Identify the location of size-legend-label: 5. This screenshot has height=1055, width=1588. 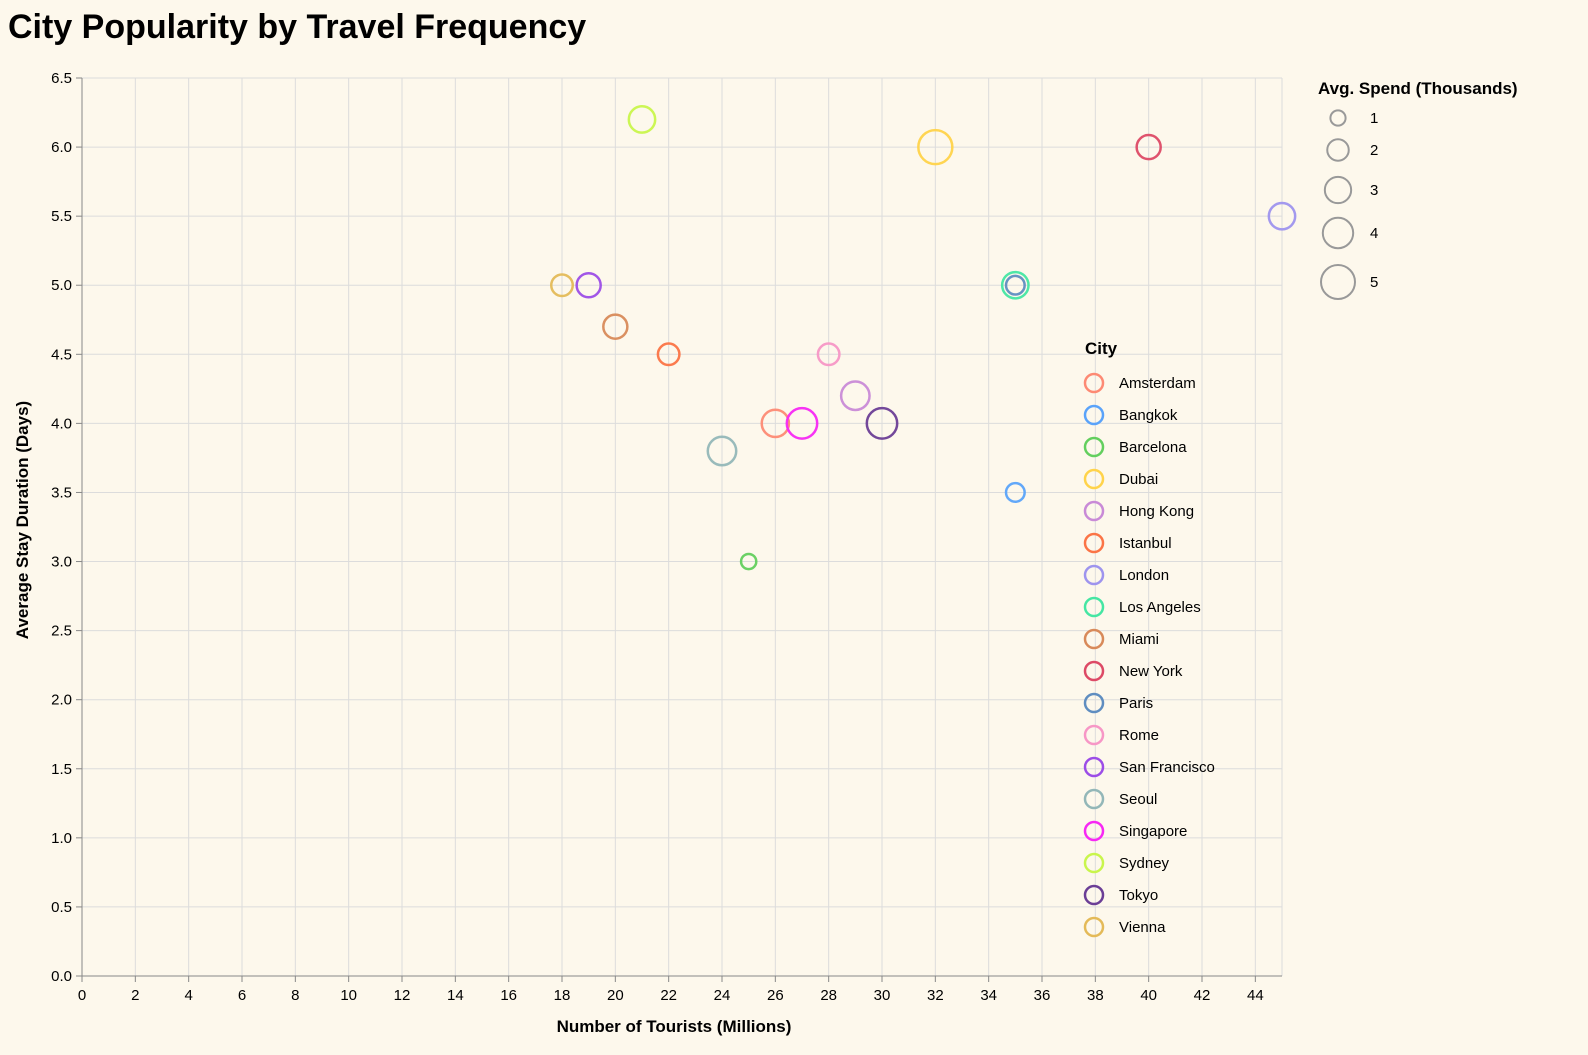
(1374, 282).